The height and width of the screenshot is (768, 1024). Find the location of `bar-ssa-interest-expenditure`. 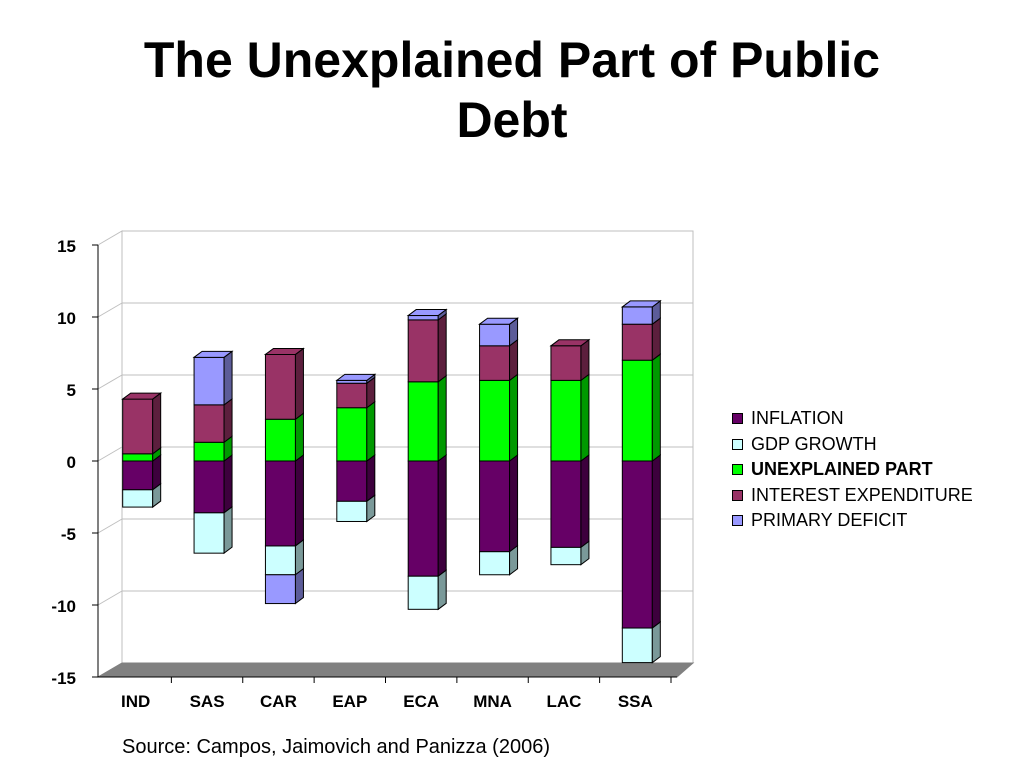

bar-ssa-interest-expenditure is located at coordinates (637, 342).